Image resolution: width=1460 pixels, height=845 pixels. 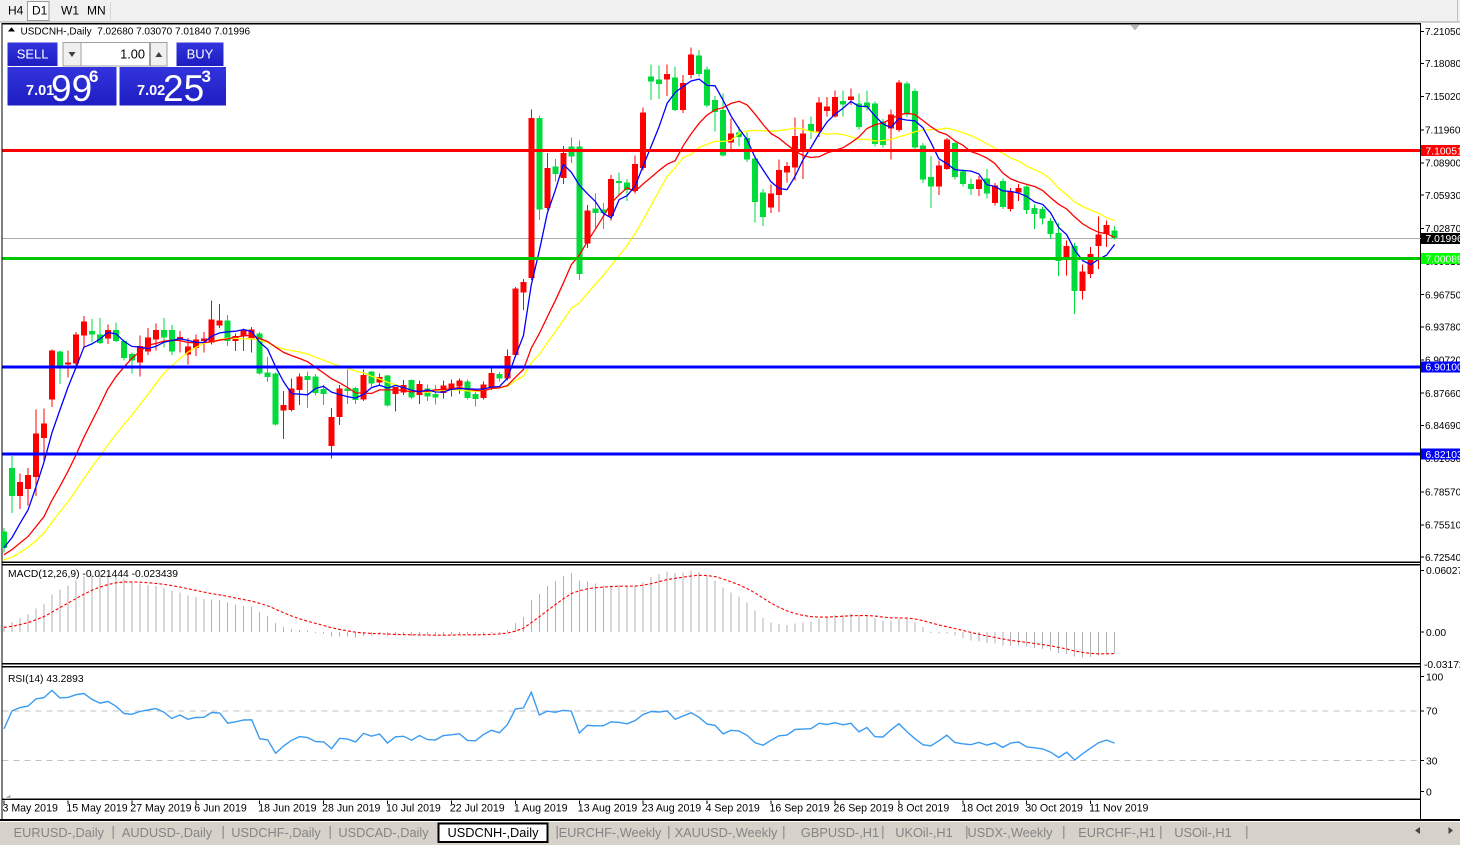 I want to click on svg-text: 7.01, so click(x=40, y=91).